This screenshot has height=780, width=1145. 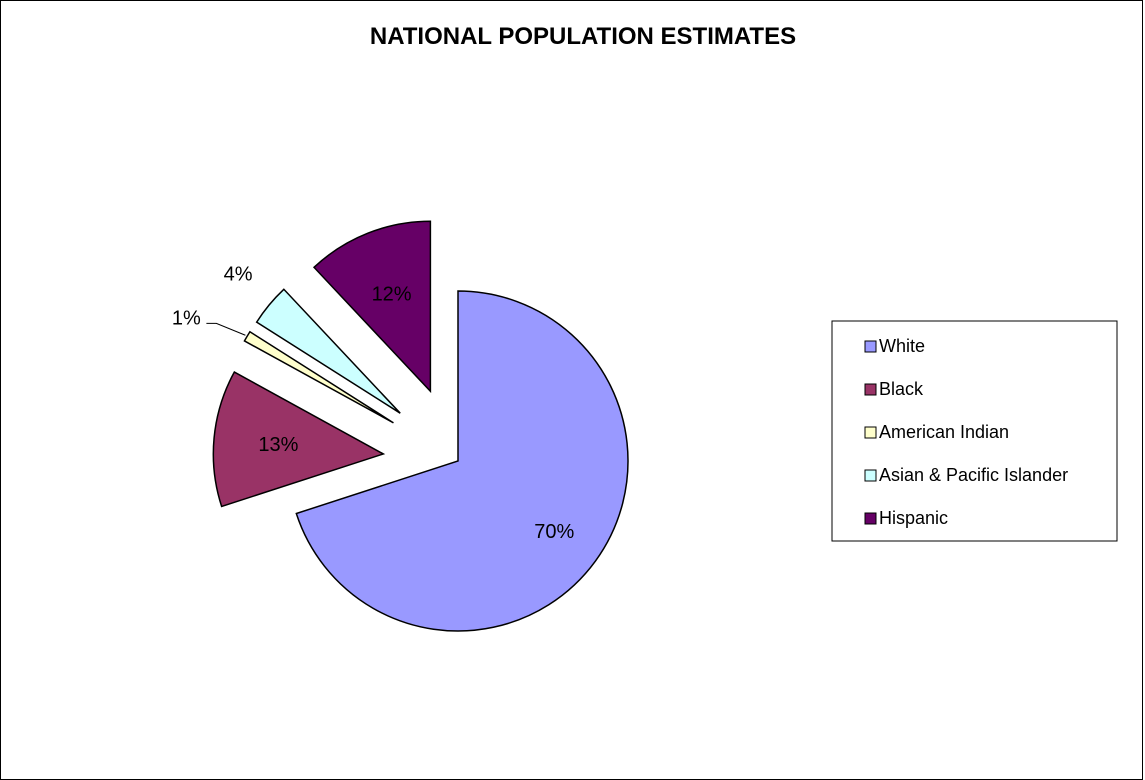 What do you see at coordinates (318, 377) in the screenshot?
I see `pie-slice-american-indian` at bounding box center [318, 377].